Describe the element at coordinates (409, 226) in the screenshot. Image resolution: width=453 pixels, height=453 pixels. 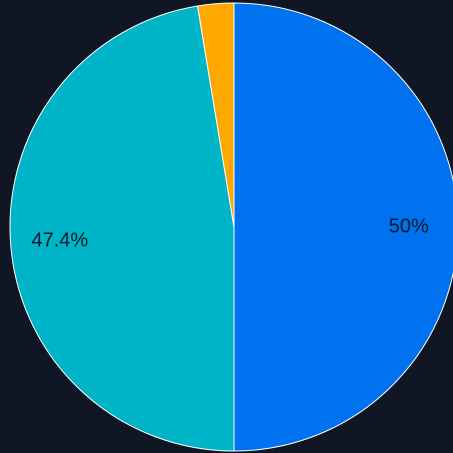
I see `pie-slice-label-0: 50%` at that location.